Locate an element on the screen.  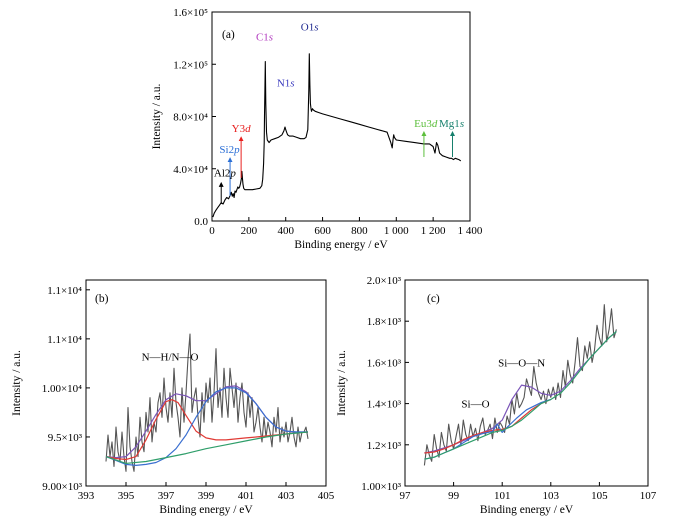
series-line-spectrum is located at coordinates (337, 135).